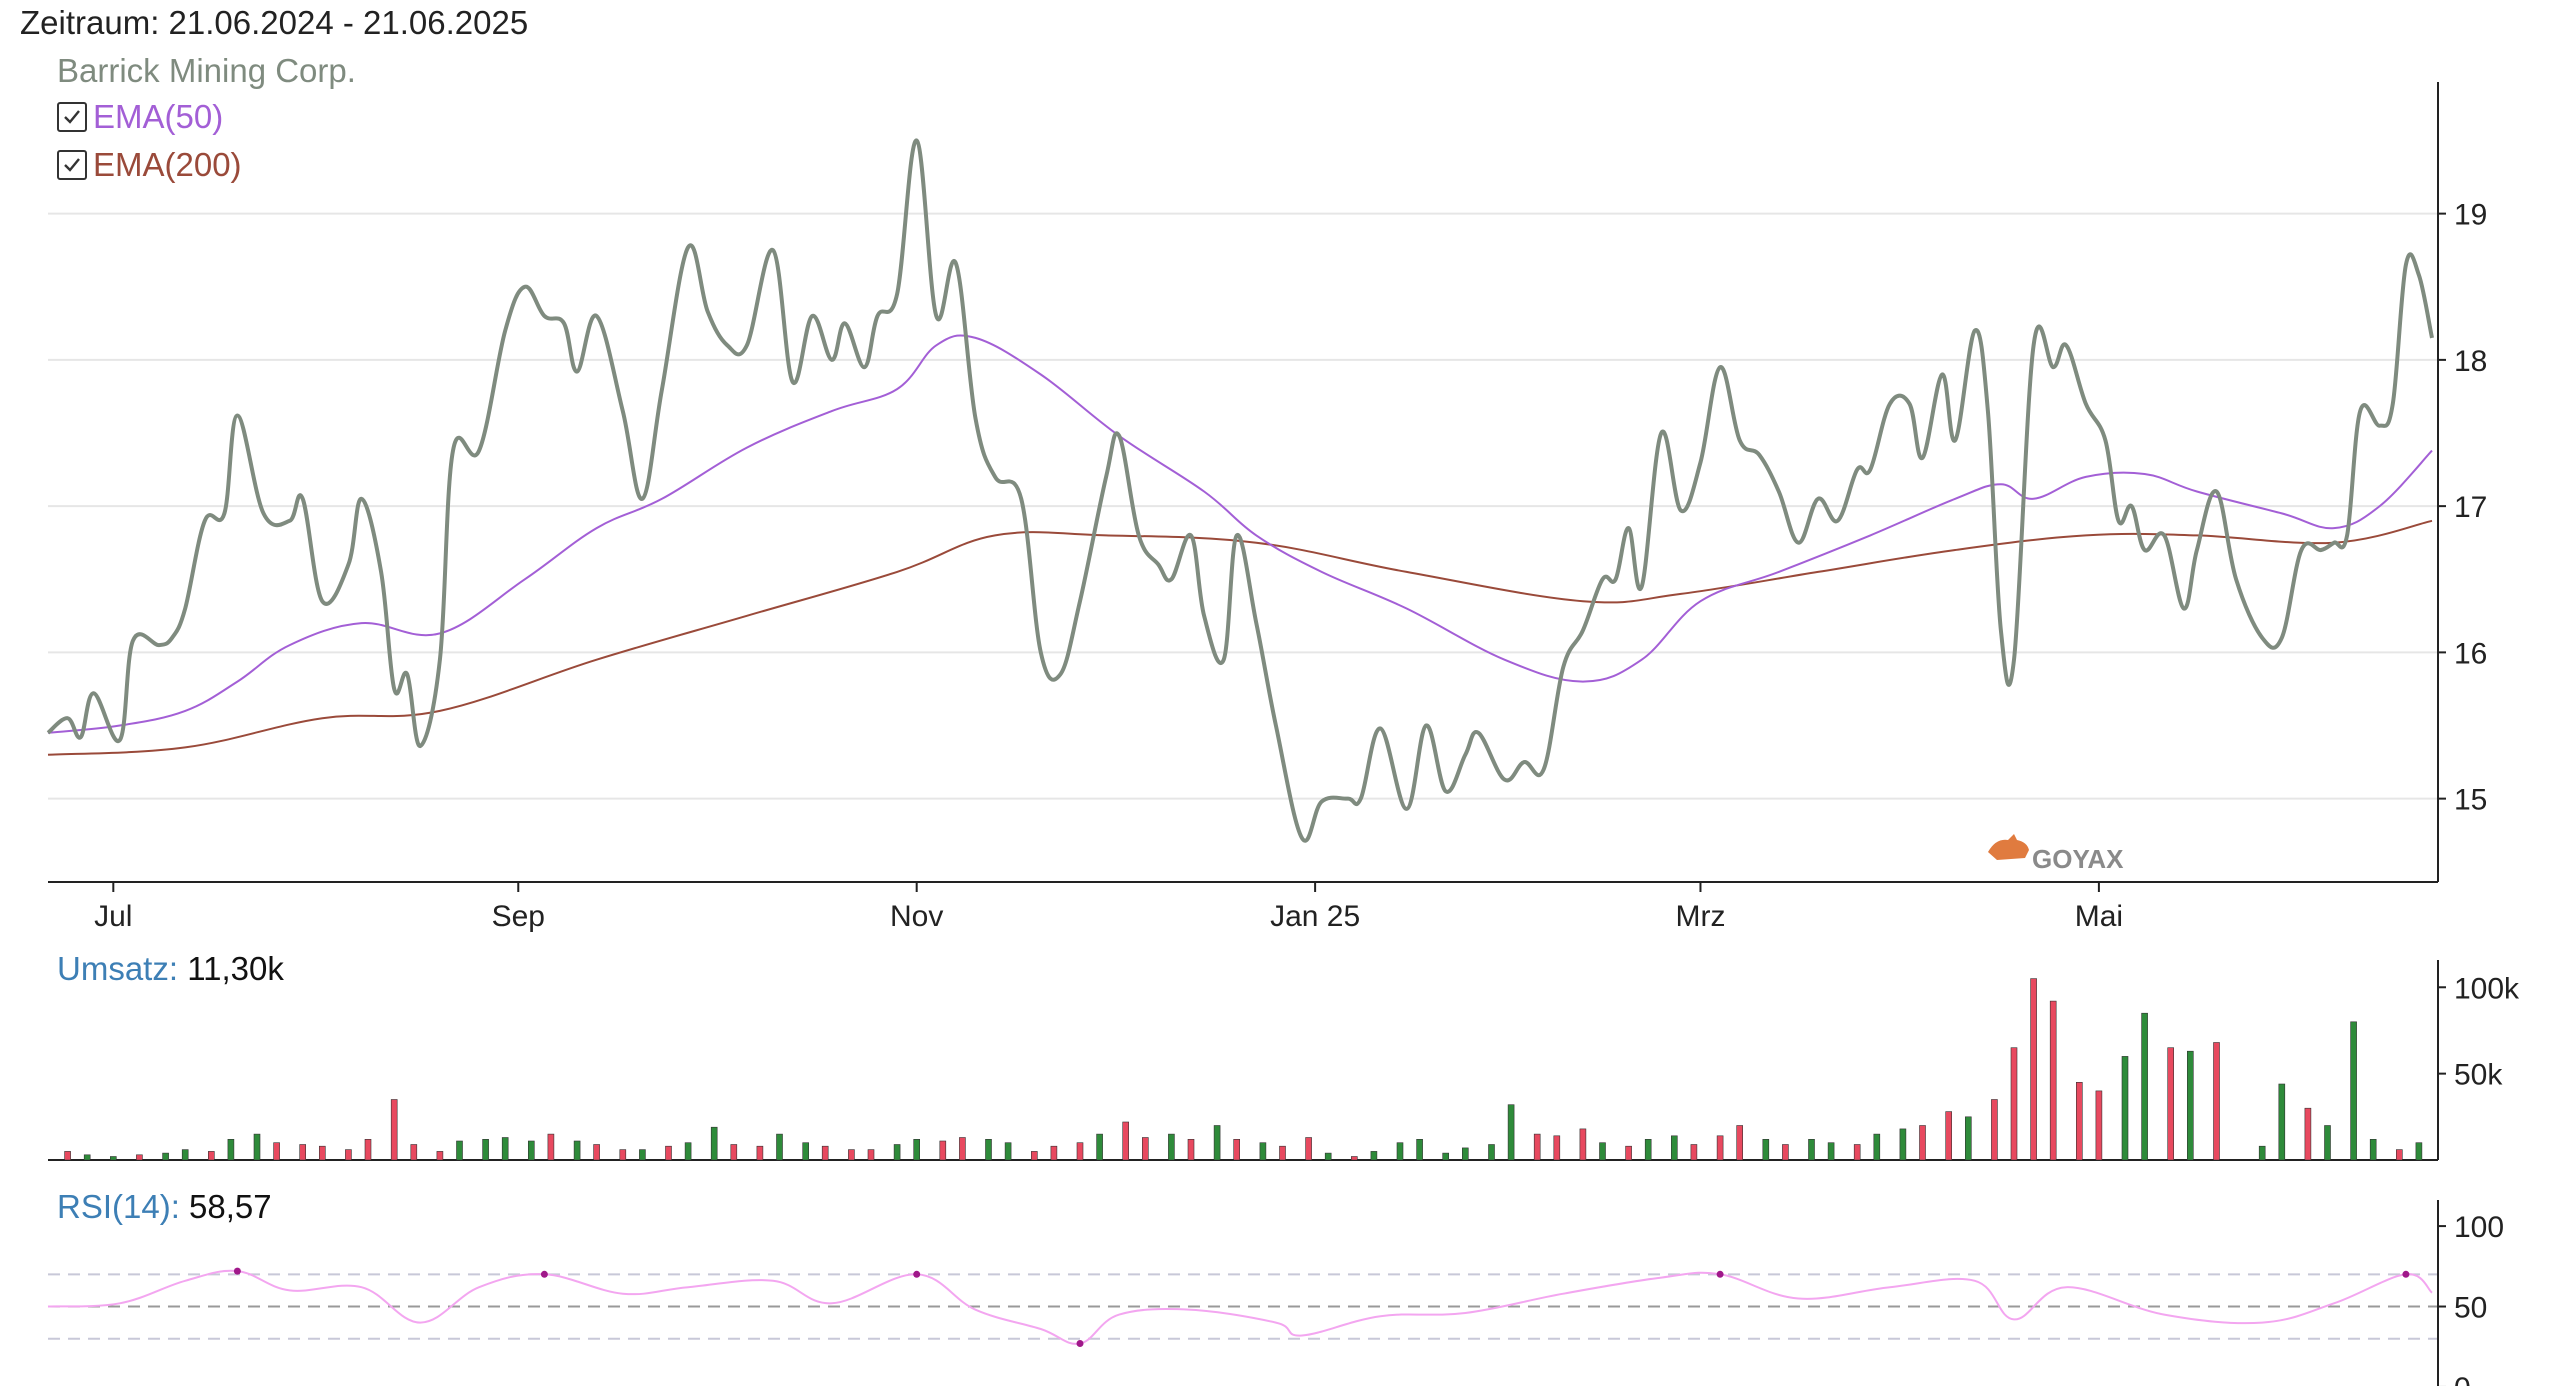 This screenshot has width=2560, height=1386. I want to click on watermark-text: GOYAX, so click(2078, 859).